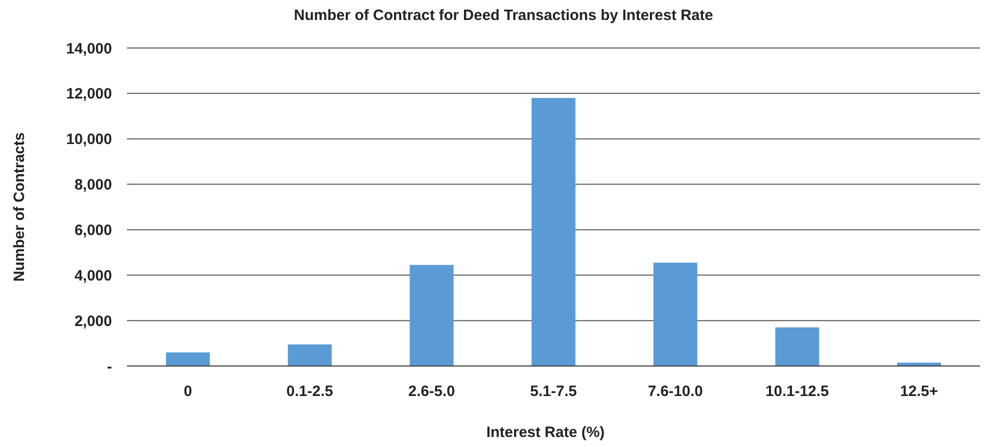 Image resolution: width=988 pixels, height=447 pixels. Describe the element at coordinates (545, 432) in the screenshot. I see `x-axis-title: Interest Rate (%)` at that location.